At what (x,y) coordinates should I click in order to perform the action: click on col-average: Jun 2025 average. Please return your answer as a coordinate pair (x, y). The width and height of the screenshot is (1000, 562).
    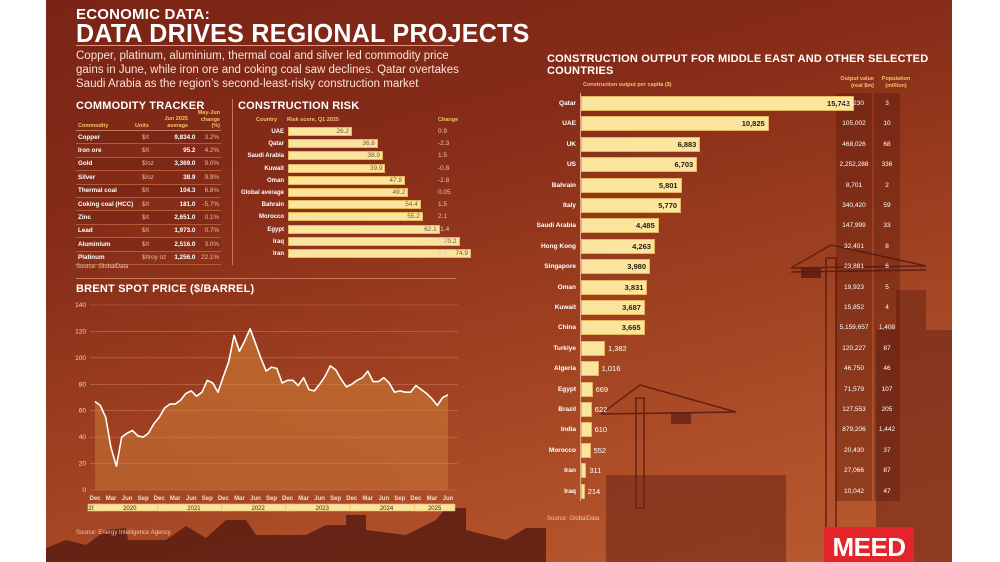
    Looking at the image, I should click on (176, 122).